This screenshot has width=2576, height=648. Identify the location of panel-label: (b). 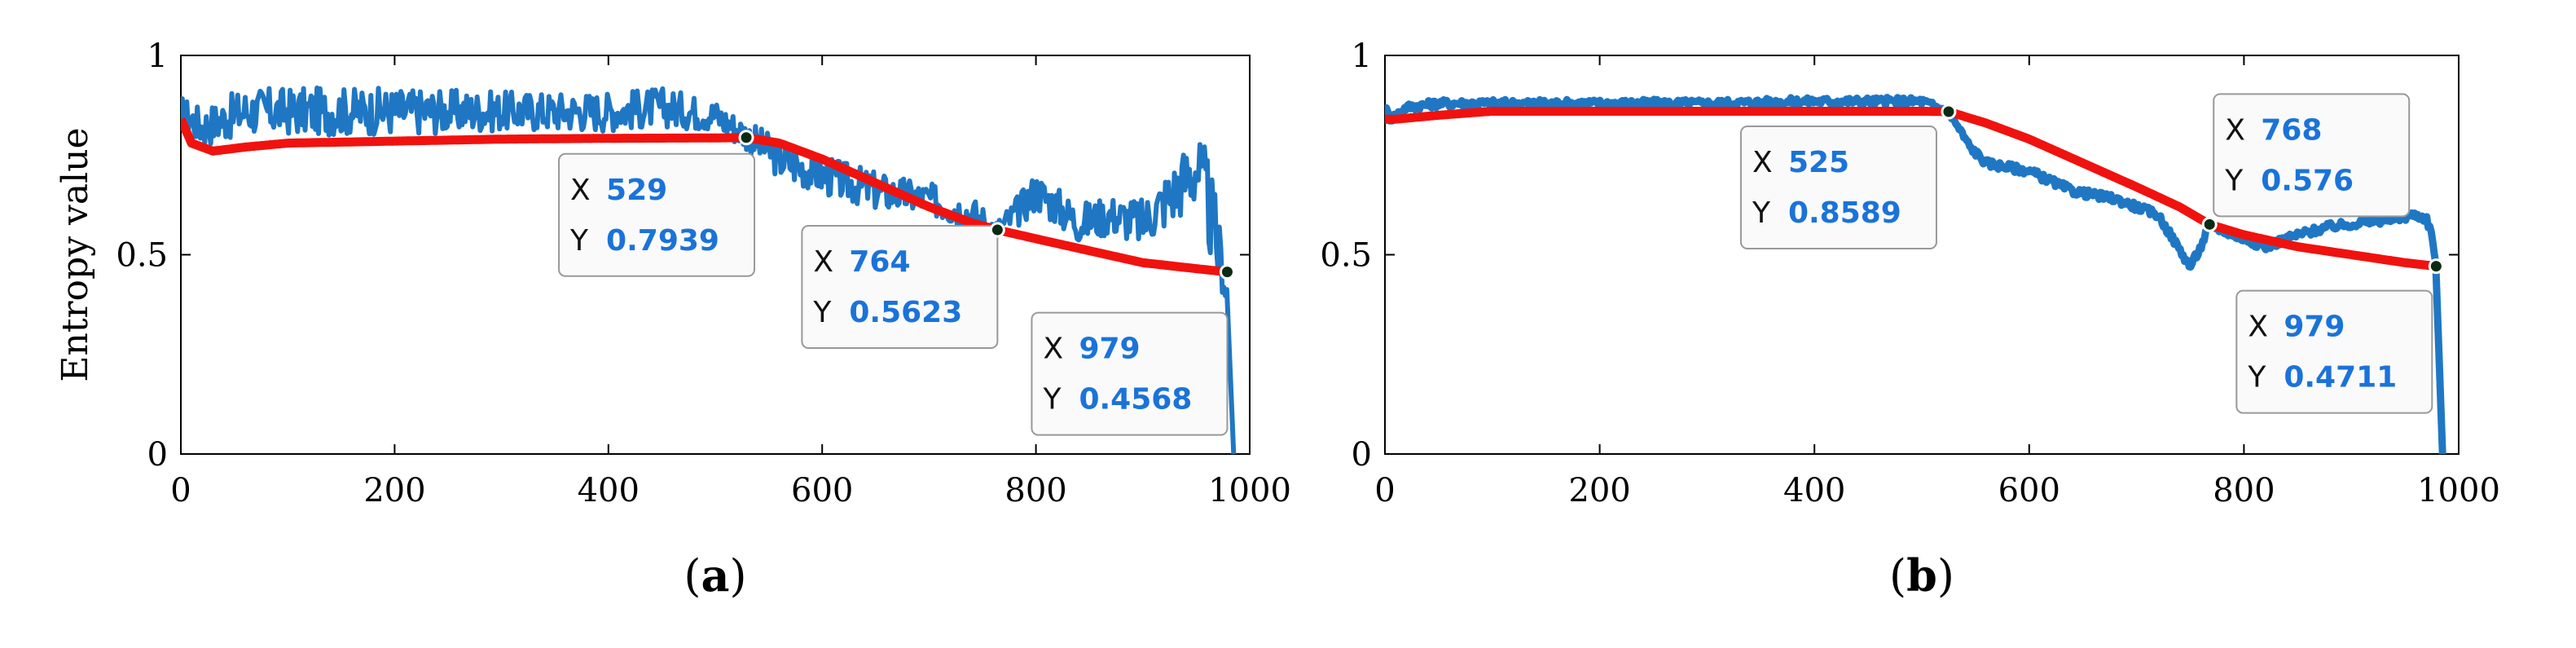
(1921, 575).